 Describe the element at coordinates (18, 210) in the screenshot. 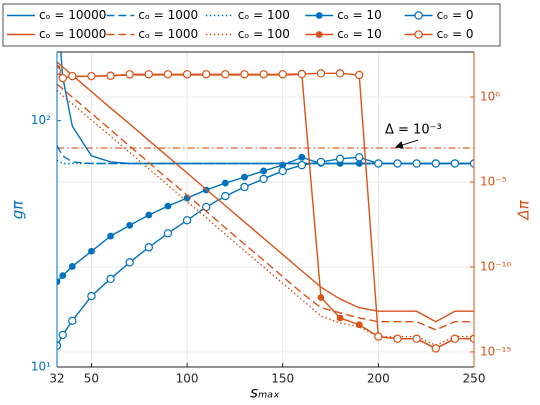

I see `y-axis-label: gπ` at that location.